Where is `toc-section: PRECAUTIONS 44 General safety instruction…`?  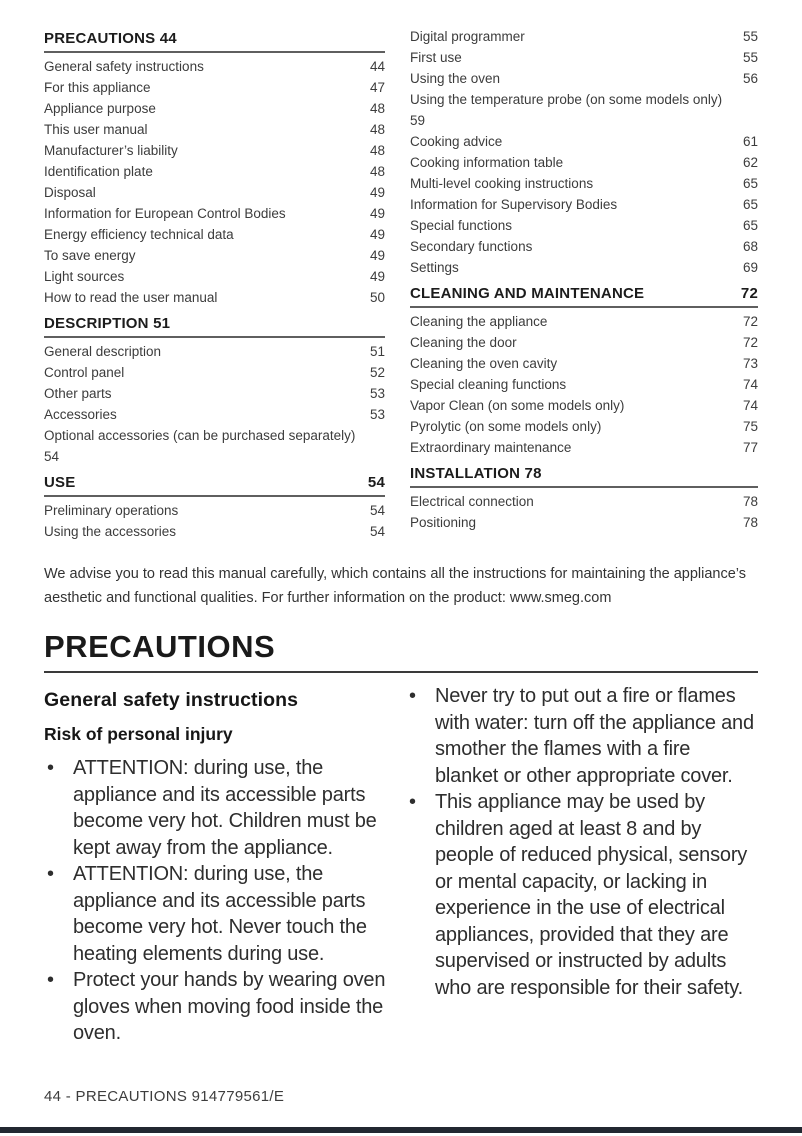
toc-section: PRECAUTIONS 44 General safety instruction… is located at coordinates (214, 168).